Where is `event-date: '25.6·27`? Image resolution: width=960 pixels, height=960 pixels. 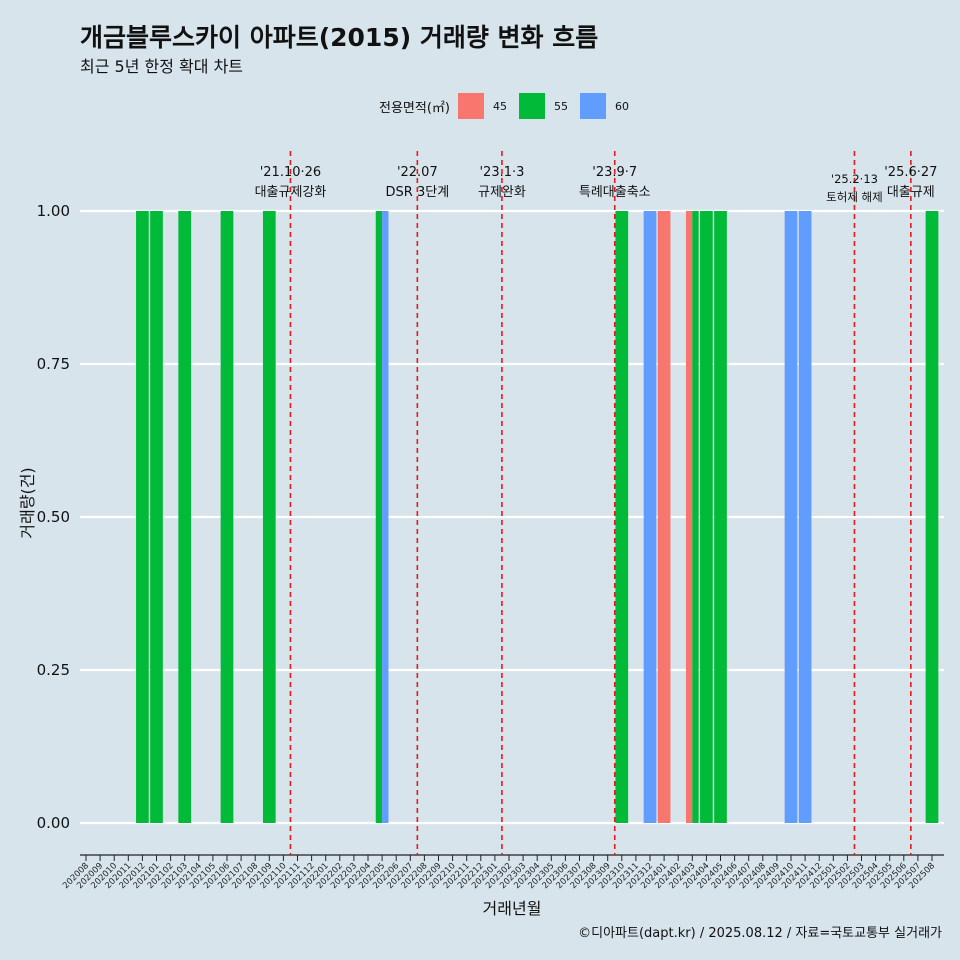 event-date: '25.6·27 is located at coordinates (910, 172).